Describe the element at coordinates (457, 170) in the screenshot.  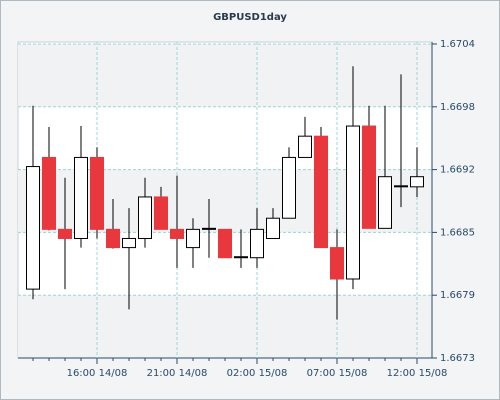
I see `y-tick-label: 1.6692` at that location.